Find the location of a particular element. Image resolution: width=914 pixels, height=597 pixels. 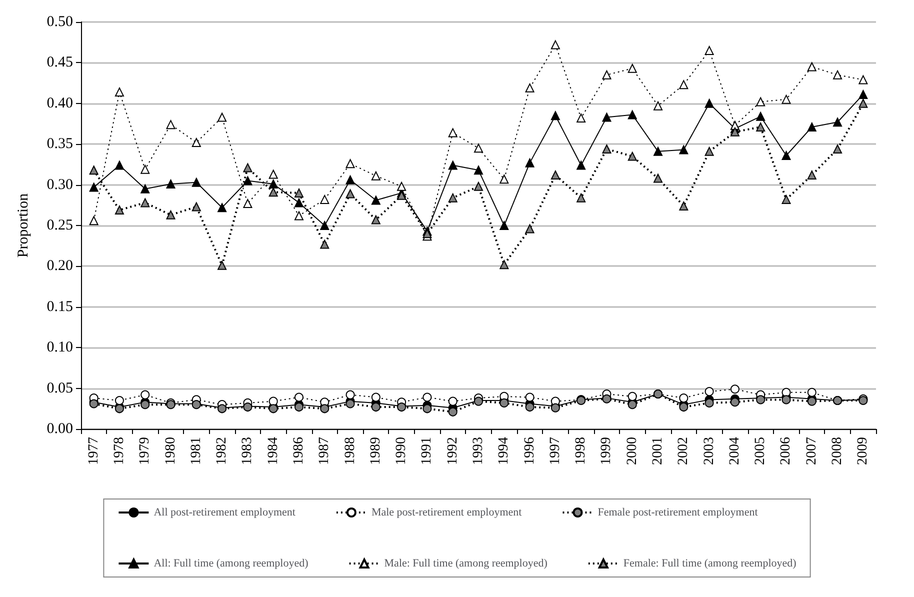

y-tick-label: 0.10 is located at coordinates (59, 348).